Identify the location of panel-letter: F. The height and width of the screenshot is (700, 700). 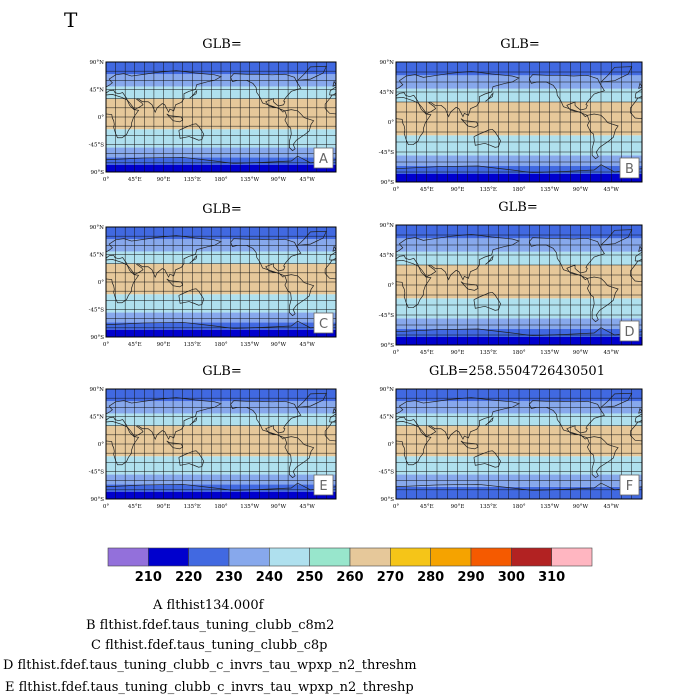
(629, 486).